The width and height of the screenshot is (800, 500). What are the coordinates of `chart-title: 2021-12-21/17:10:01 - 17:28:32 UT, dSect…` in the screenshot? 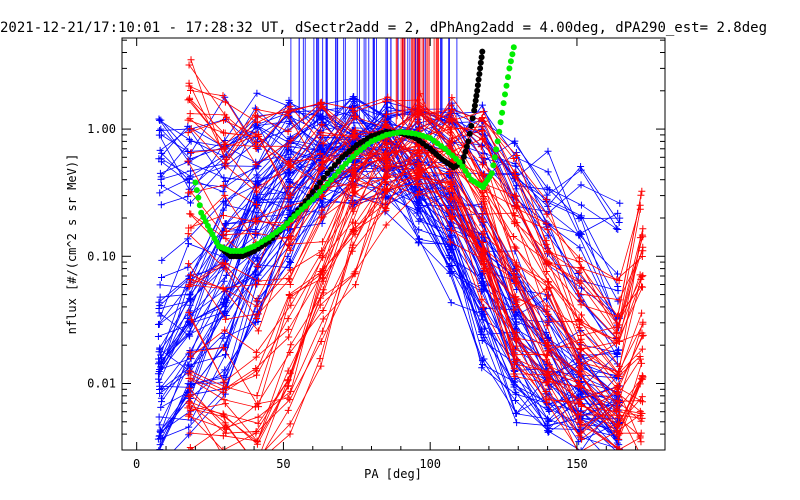 It's located at (383, 28).